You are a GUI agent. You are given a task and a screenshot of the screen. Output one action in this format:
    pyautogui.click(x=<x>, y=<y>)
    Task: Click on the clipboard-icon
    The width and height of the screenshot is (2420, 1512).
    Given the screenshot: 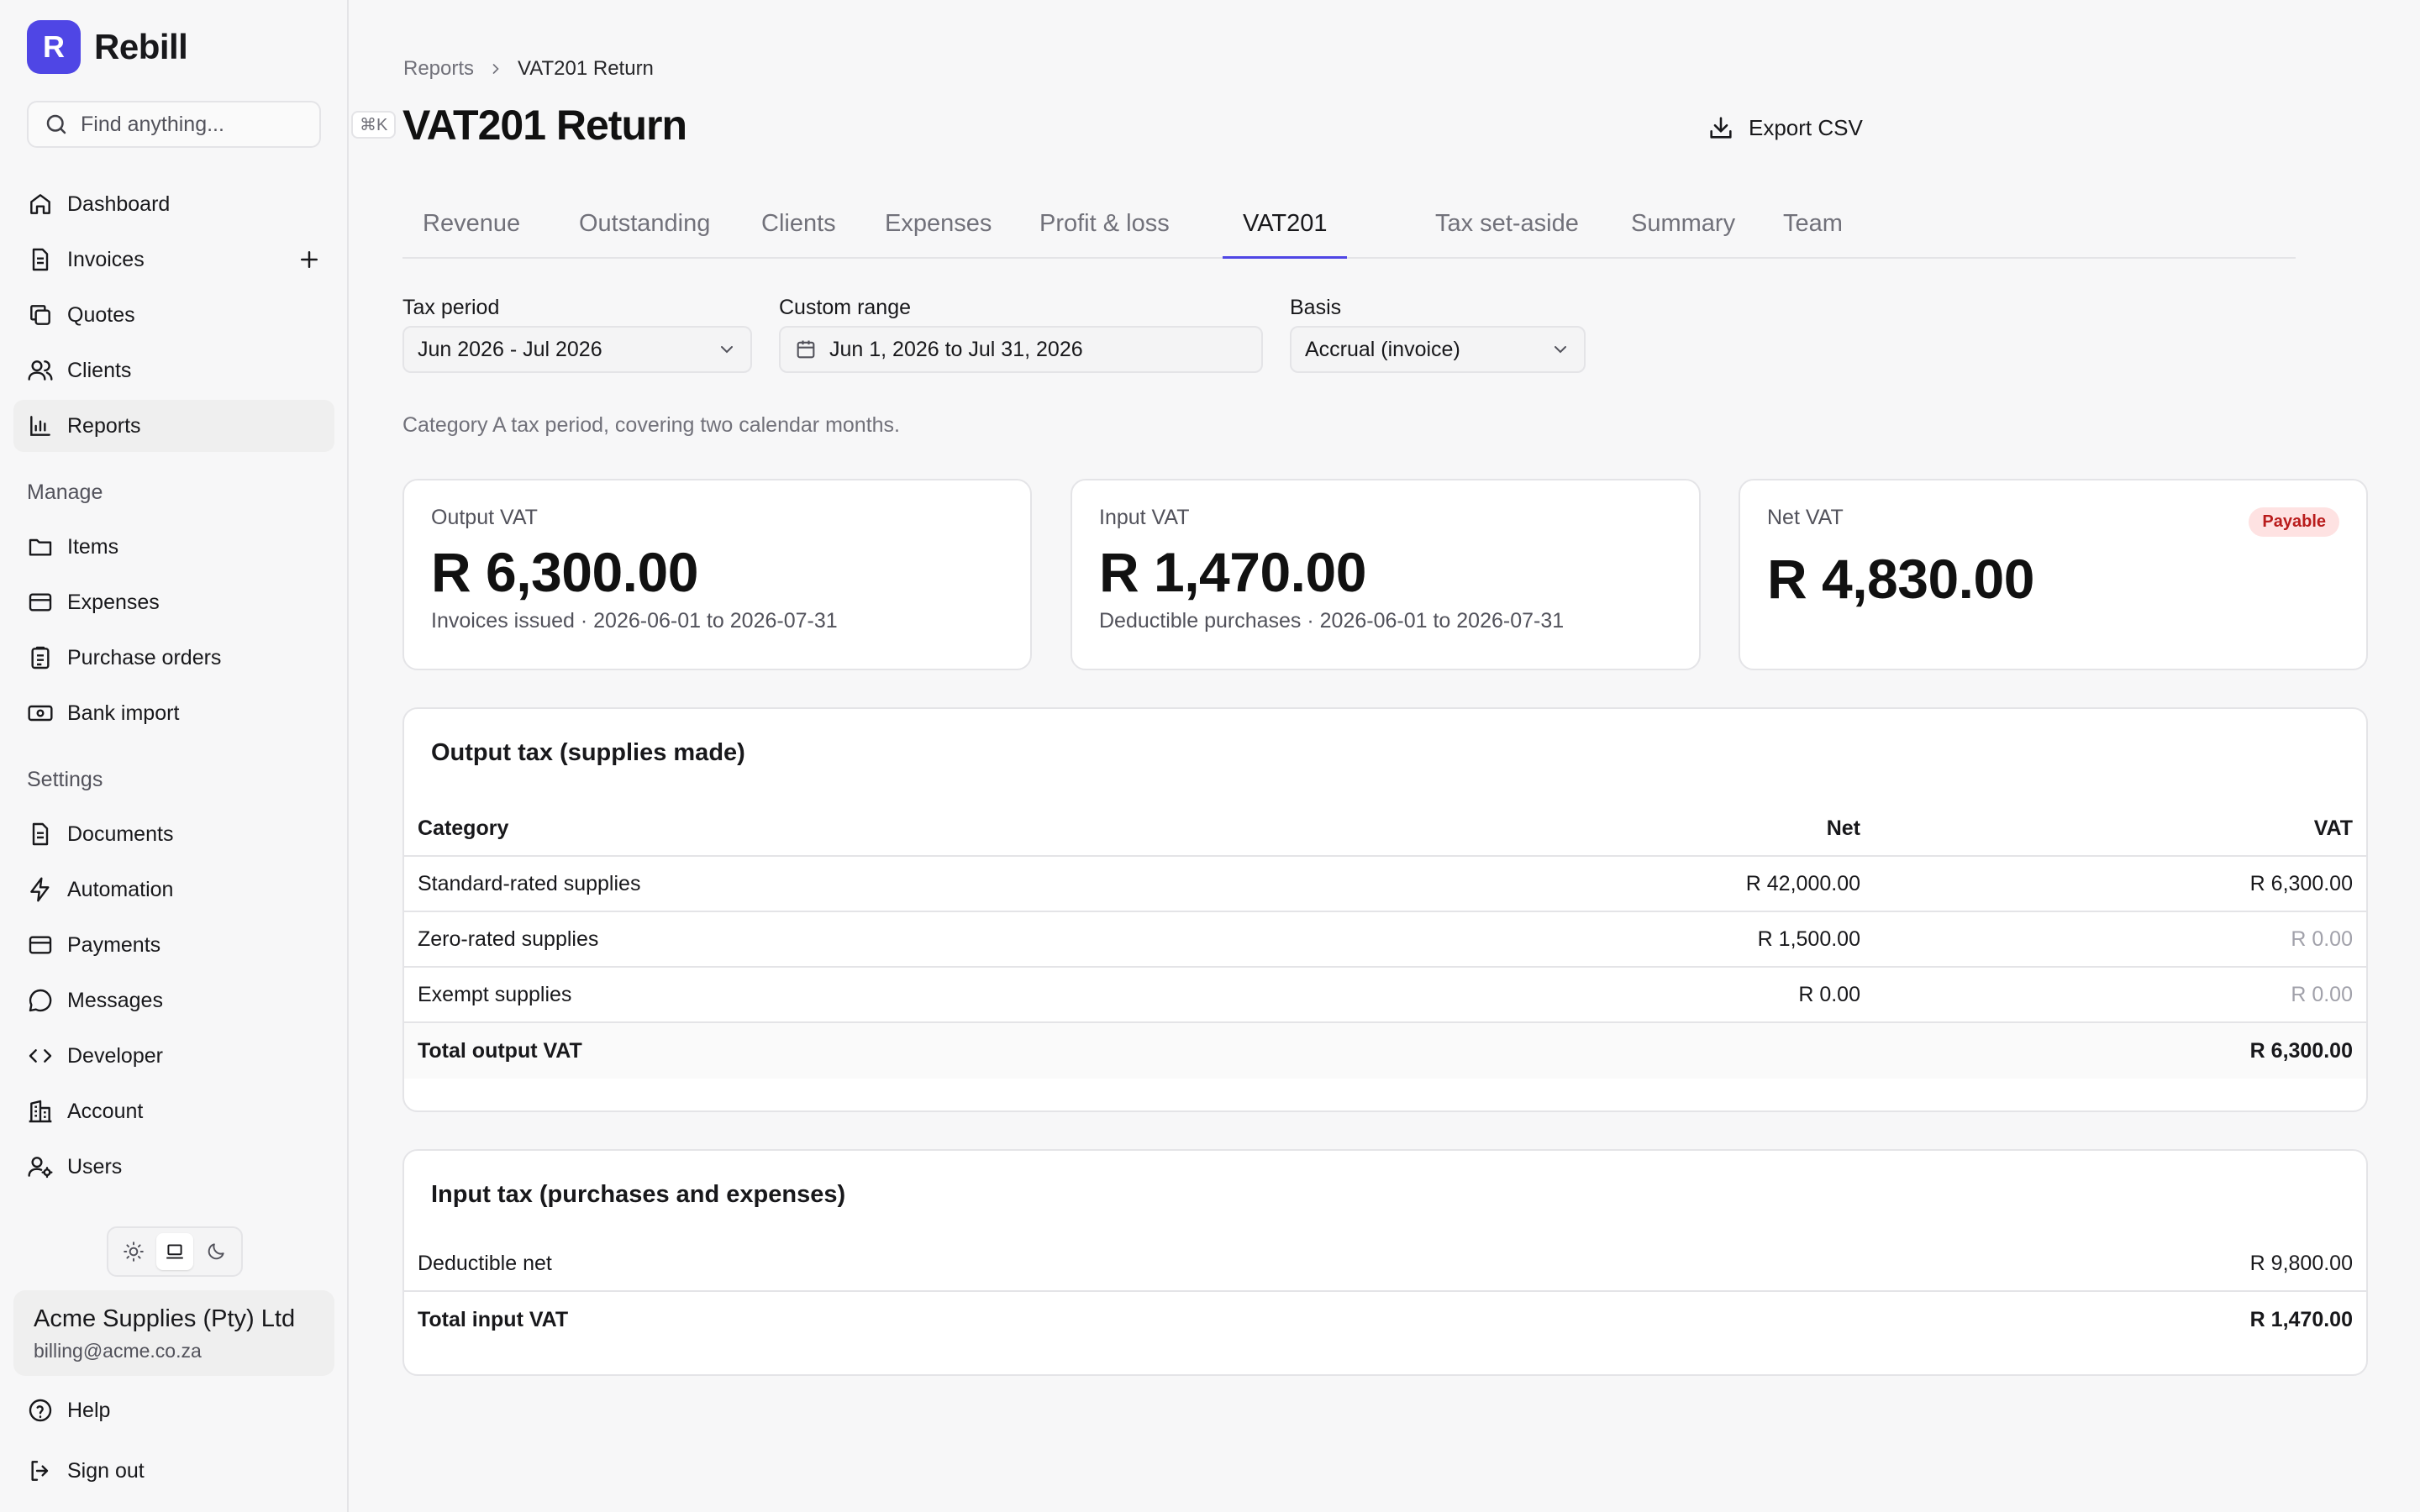 What is the action you would take?
    pyautogui.click(x=40, y=657)
    